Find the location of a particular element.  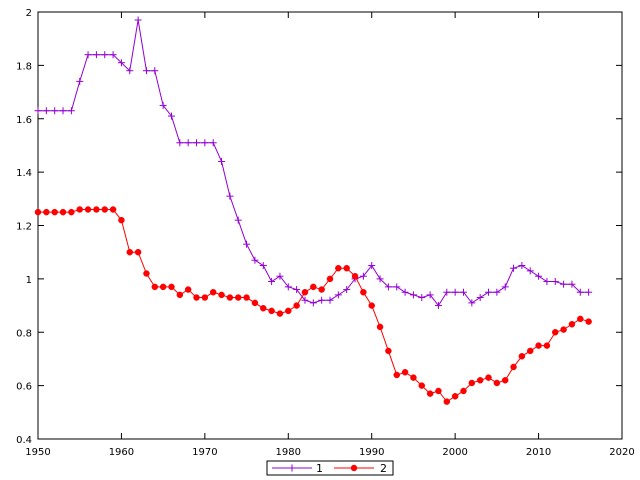

x-tick-label: 1960 is located at coordinates (121, 452).